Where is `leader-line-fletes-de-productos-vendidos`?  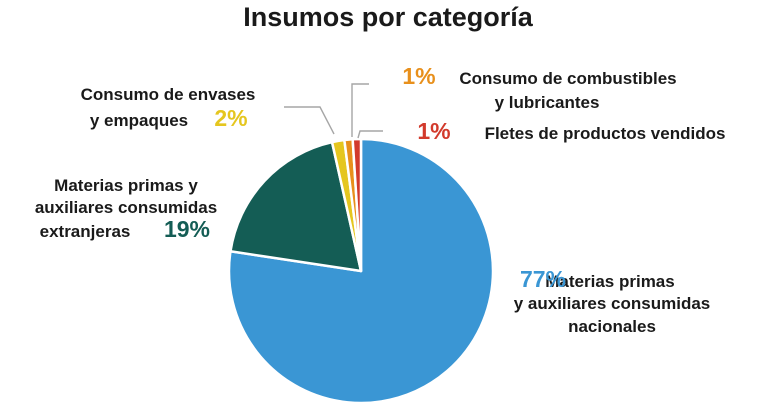
leader-line-fletes-de-productos-vendidos is located at coordinates (370, 134).